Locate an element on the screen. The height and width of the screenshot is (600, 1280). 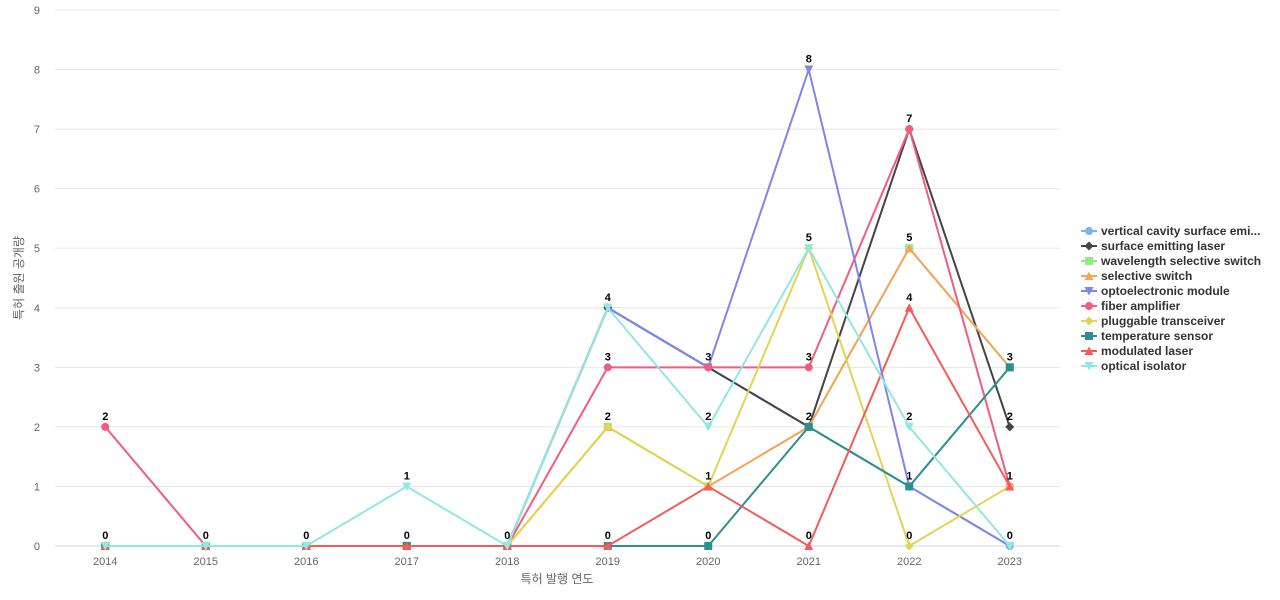
data-label: 8 is located at coordinates (809, 60).